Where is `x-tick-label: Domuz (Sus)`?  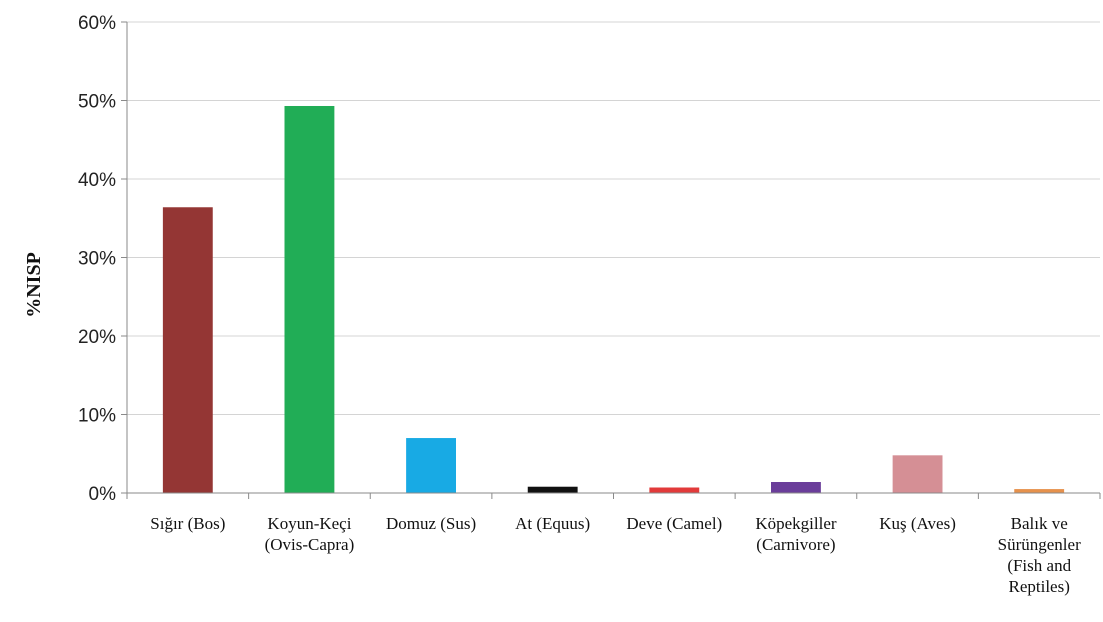
x-tick-label: Domuz (Sus) is located at coordinates (431, 523).